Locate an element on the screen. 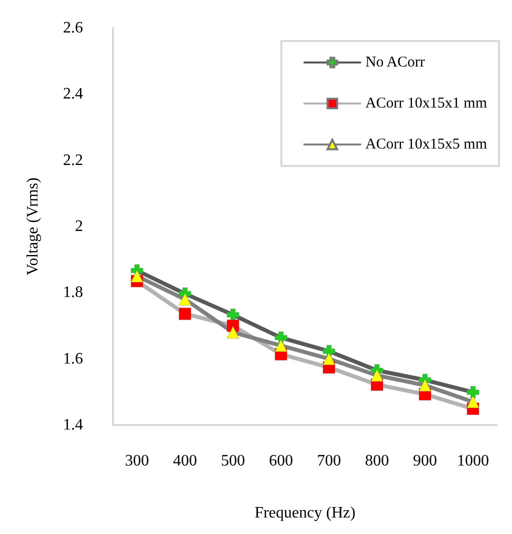 The image size is (512, 534). x-tick-label: 600 is located at coordinates (281, 461).